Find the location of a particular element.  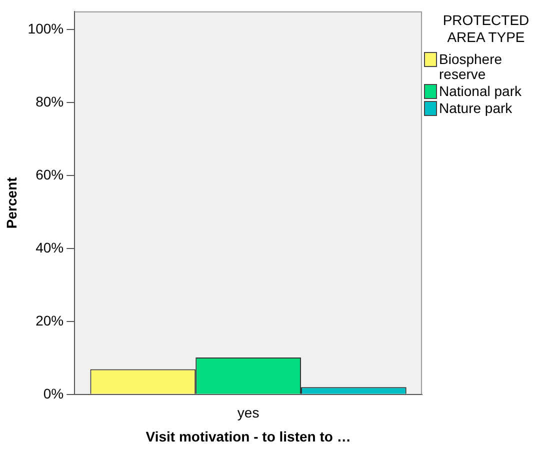

y-tick-label: 40% is located at coordinates (50, 247).